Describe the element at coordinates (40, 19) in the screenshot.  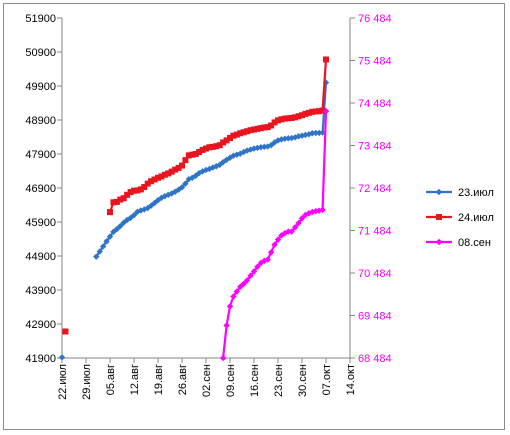
I see `left-axis-tick-label: 51900` at that location.